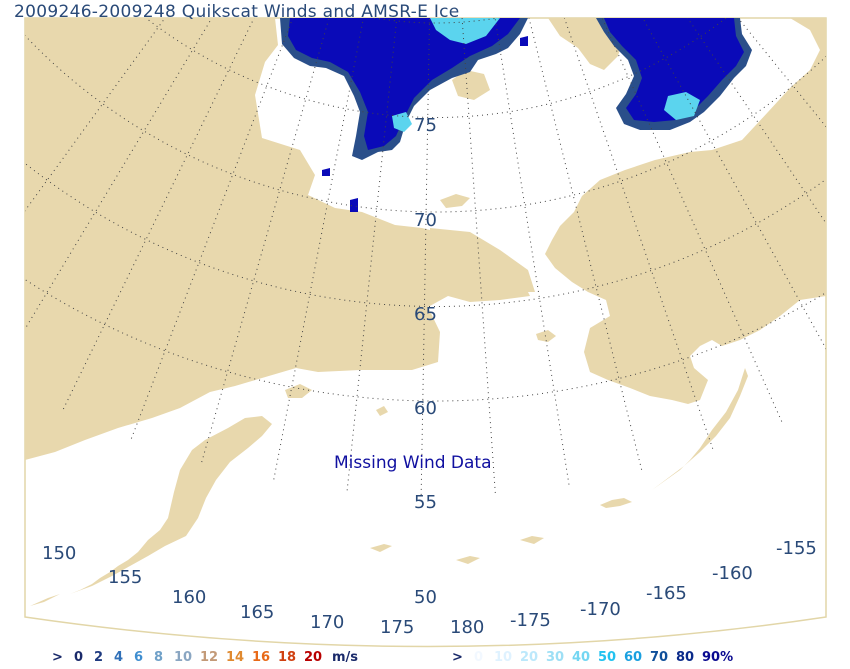 The height and width of the screenshot is (669, 850). Describe the element at coordinates (397, 627) in the screenshot. I see `lon-label-175: 175` at that location.